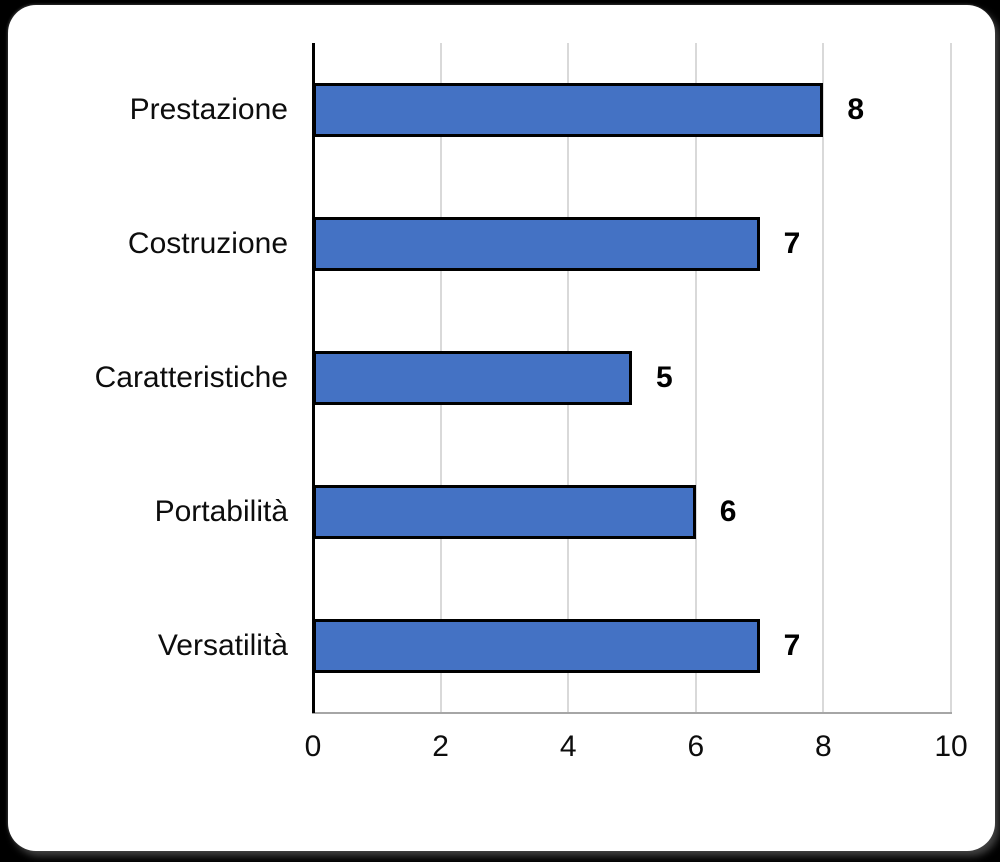 Image resolution: width=1000 pixels, height=862 pixels. What do you see at coordinates (221, 511) in the screenshot?
I see `category-label-portabilita: Portabilità` at bounding box center [221, 511].